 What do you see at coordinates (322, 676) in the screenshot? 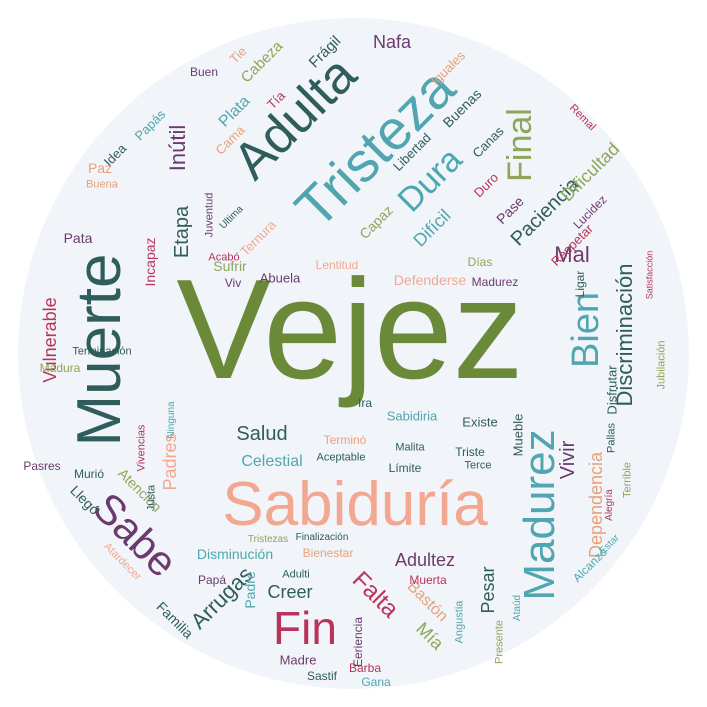
I see `word-sastif: Sastif` at bounding box center [322, 676].